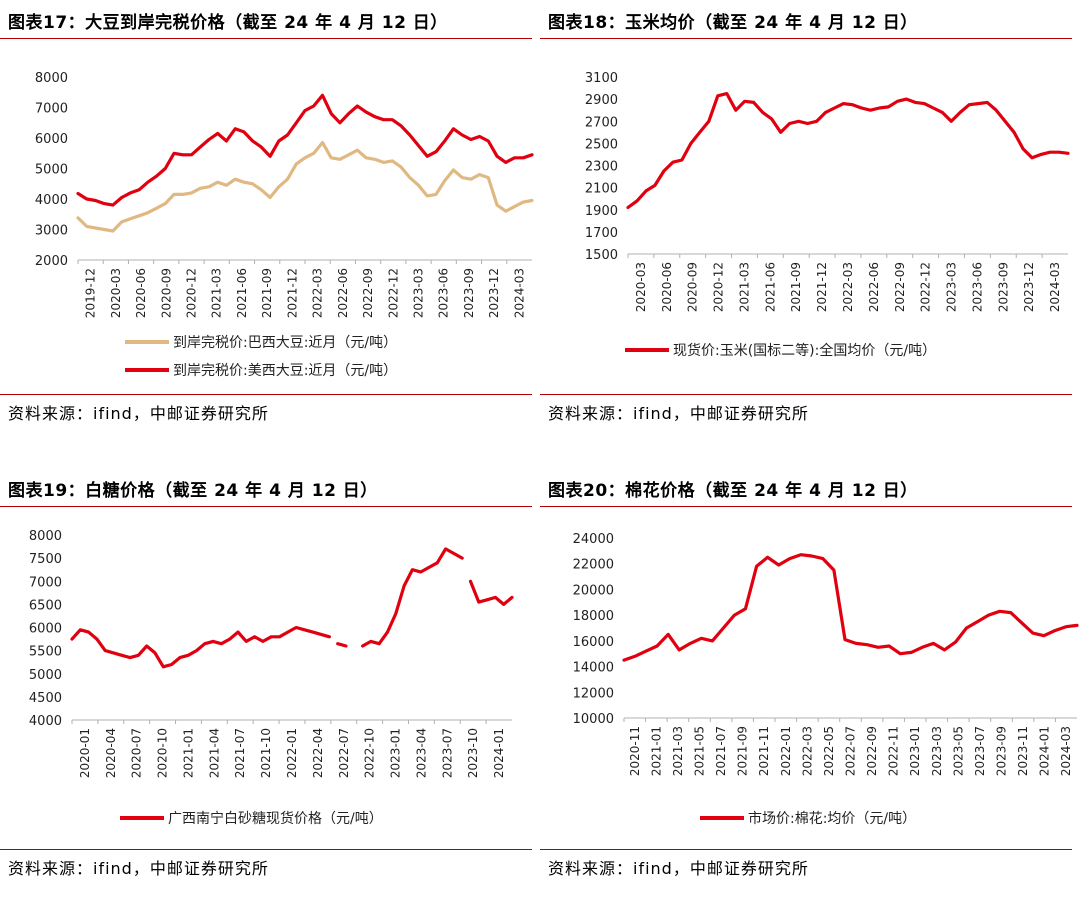 This screenshot has height=913, width=1080. Describe the element at coordinates (832, 818) in the screenshot. I see `legend-label: 市场价:棉花:均价（元/吨）` at that location.